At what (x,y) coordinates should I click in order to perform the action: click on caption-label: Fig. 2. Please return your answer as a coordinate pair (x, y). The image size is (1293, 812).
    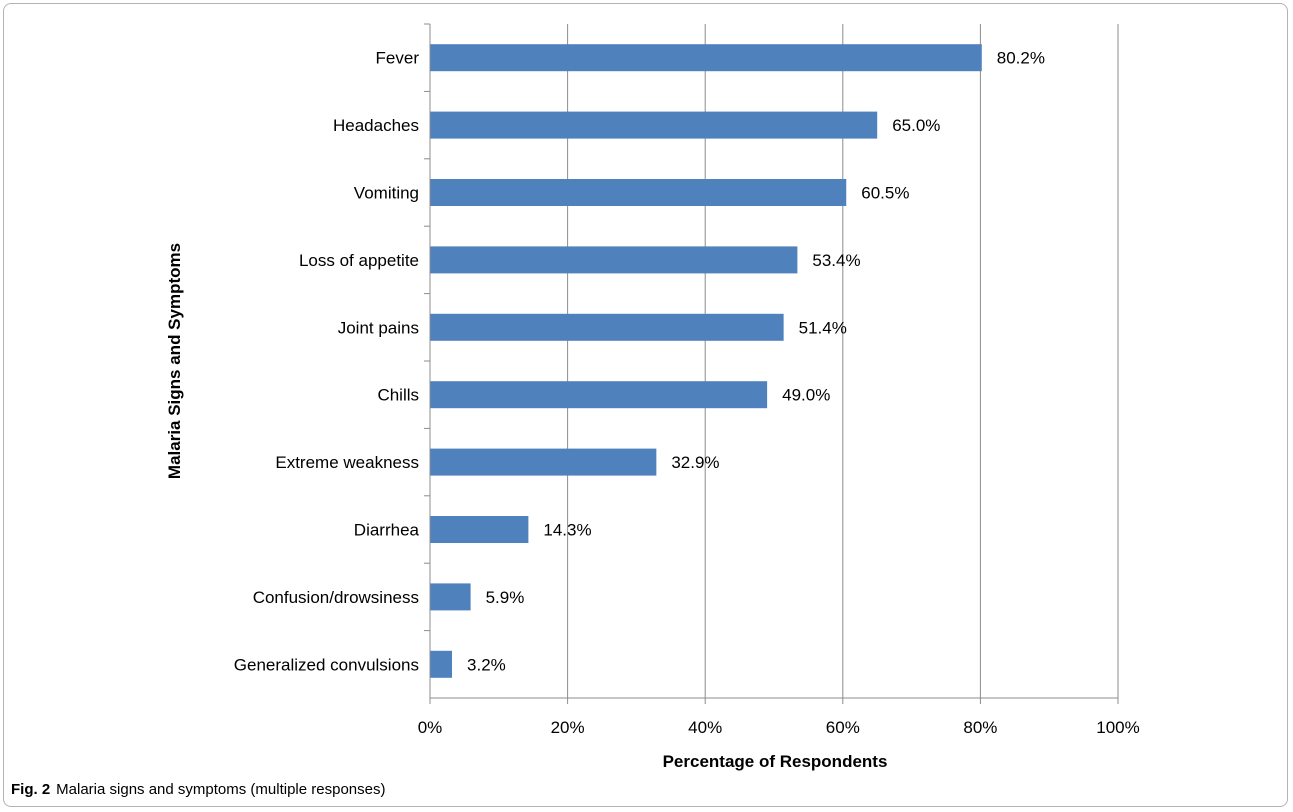
    Looking at the image, I should click on (31, 789).